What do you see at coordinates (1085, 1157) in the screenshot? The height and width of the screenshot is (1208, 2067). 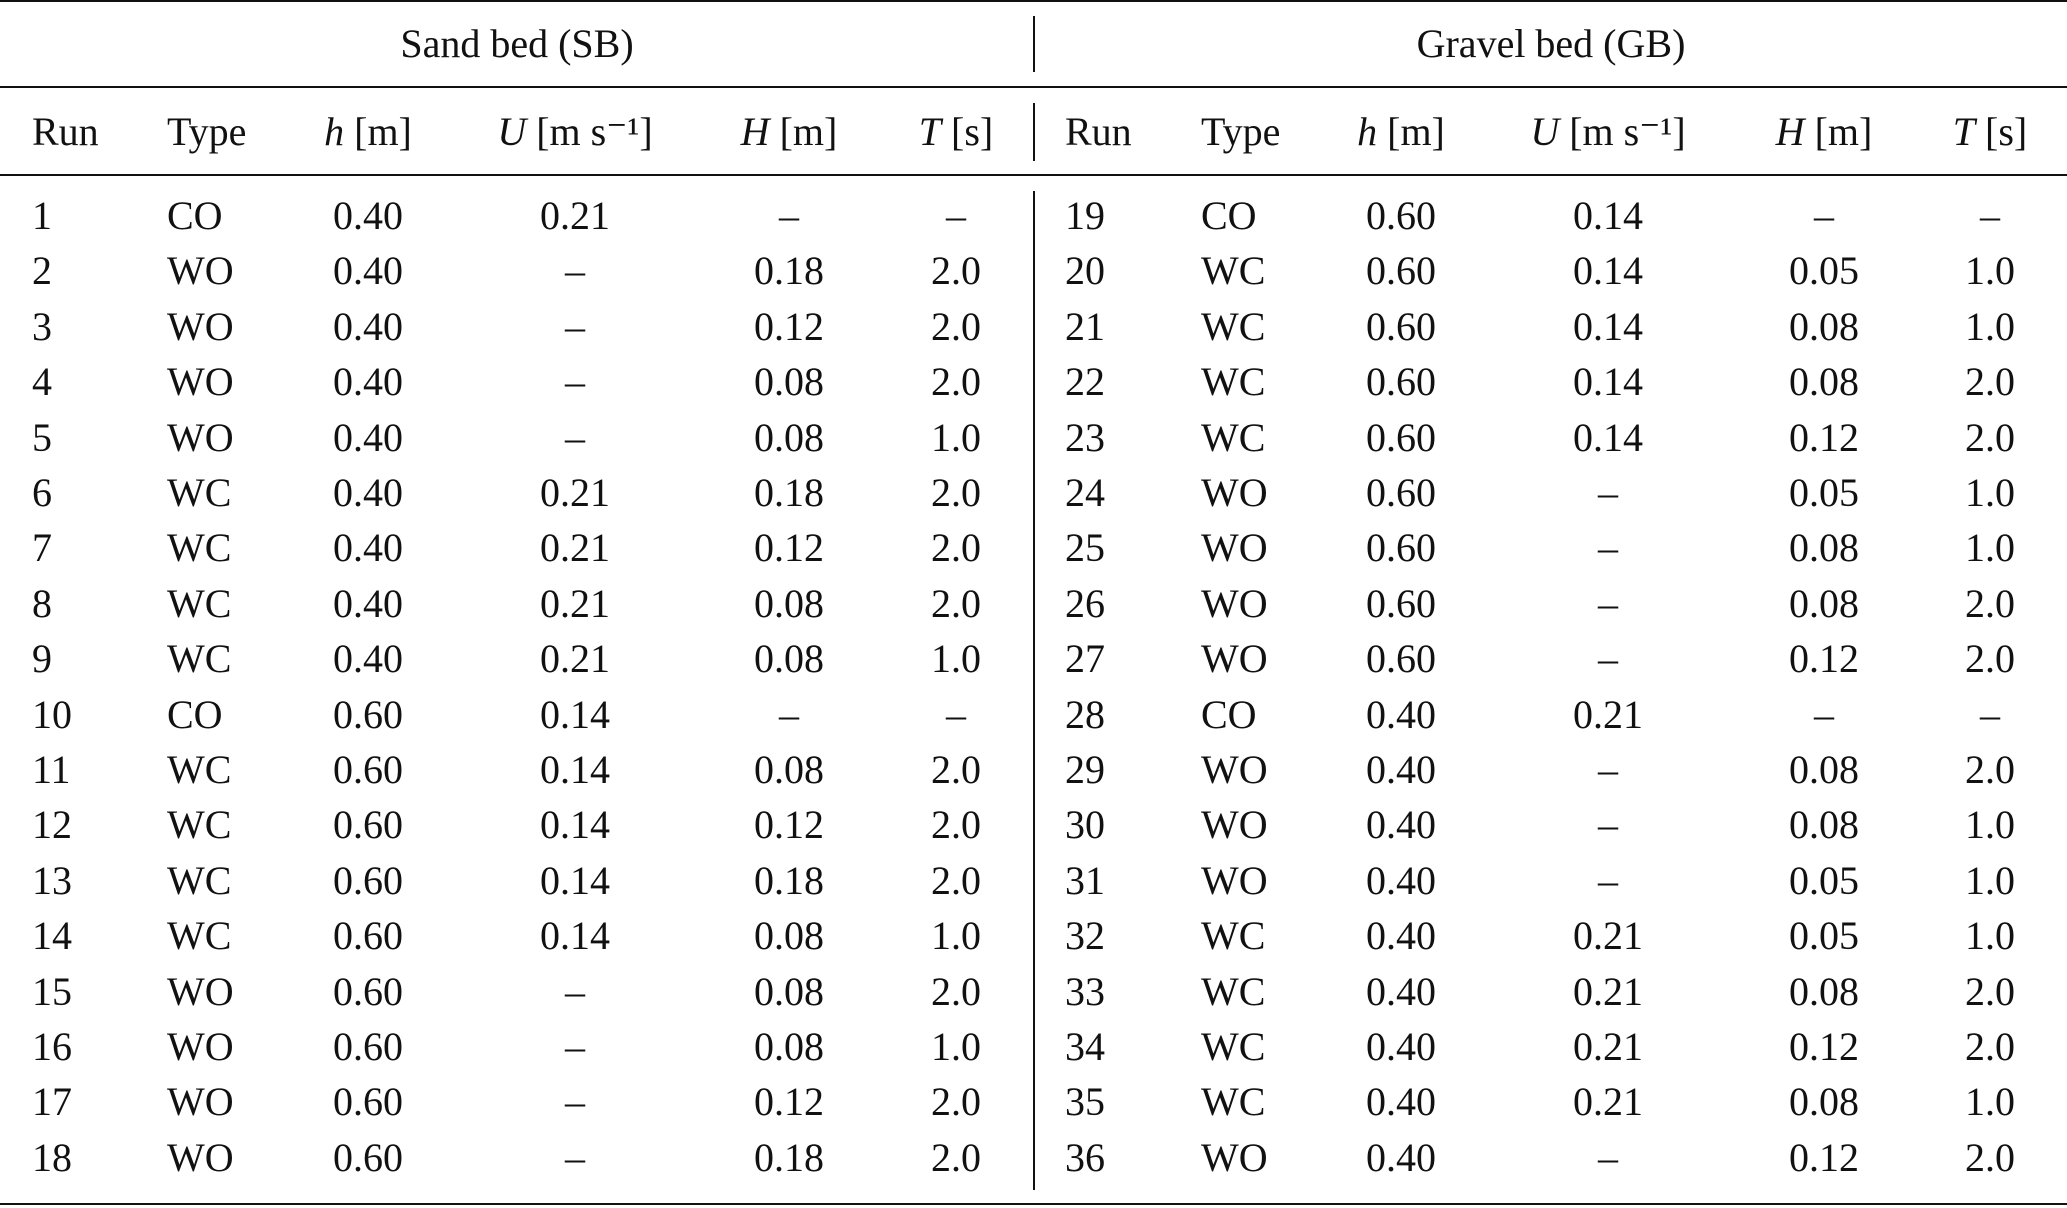 I see `table-cell: 36` at bounding box center [1085, 1157].